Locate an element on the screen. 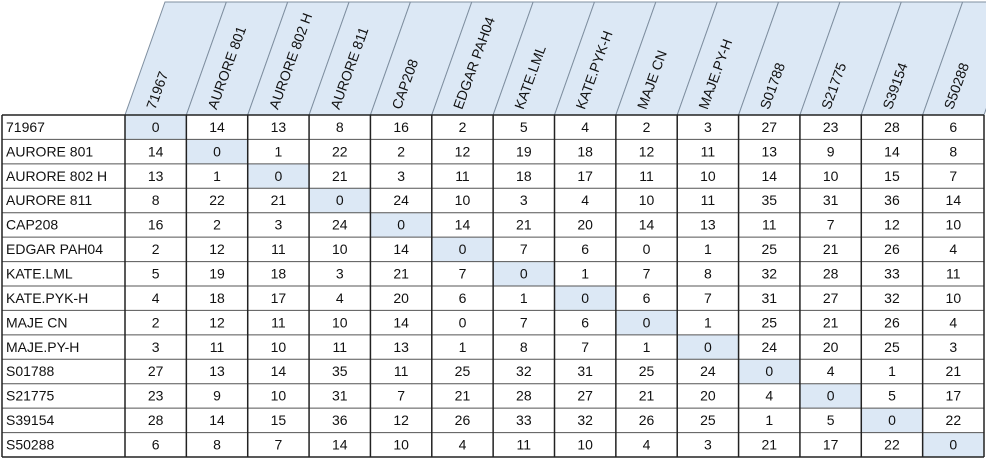  row-label: KATE.PYK-H is located at coordinates (47, 298).